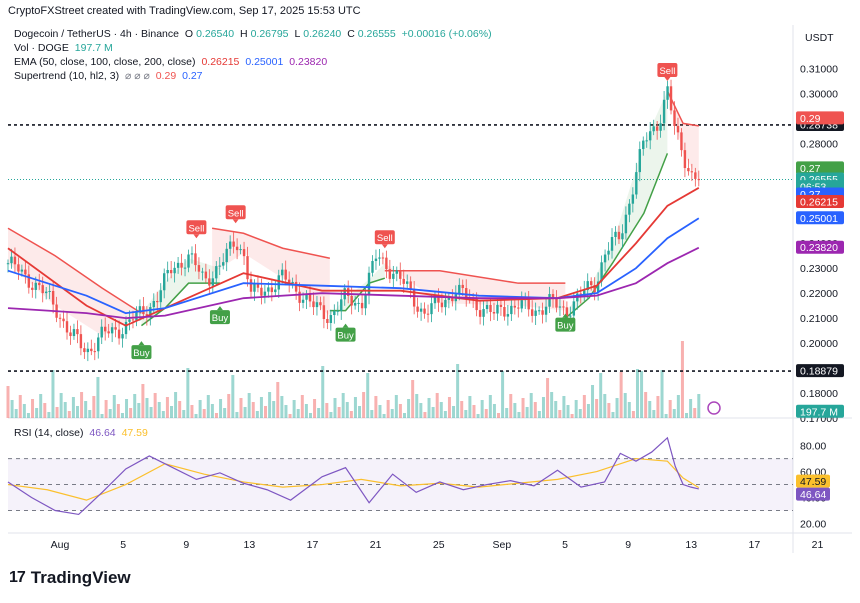 This screenshot has width=860, height=603. Describe the element at coordinates (819, 144) in the screenshot. I see `price-tick-label: 0.28000` at that location.